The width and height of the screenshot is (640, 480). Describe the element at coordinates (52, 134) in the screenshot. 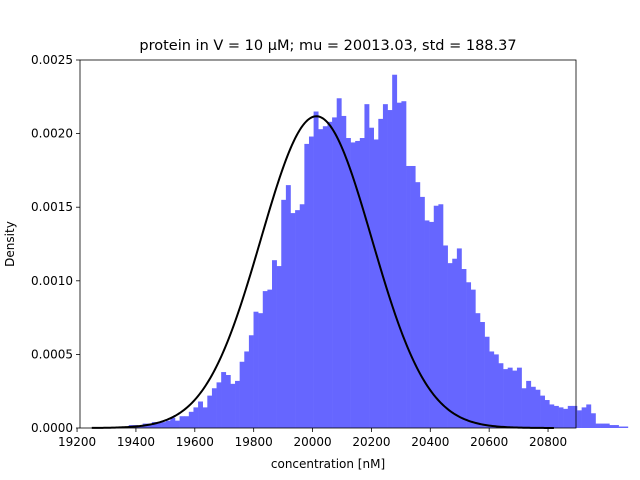

I see `y-tick-label: 0.0020` at that location.